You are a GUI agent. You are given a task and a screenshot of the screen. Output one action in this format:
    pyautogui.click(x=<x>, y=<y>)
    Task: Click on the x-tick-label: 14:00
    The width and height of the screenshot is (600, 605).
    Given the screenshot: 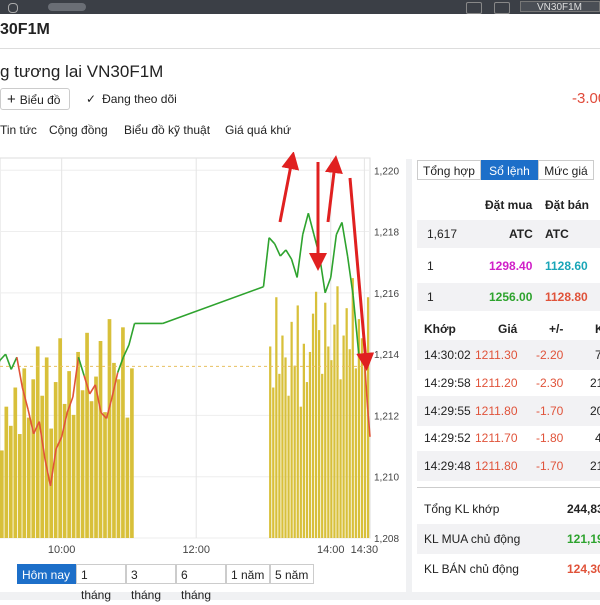 What is the action you would take?
    pyautogui.click(x=331, y=550)
    